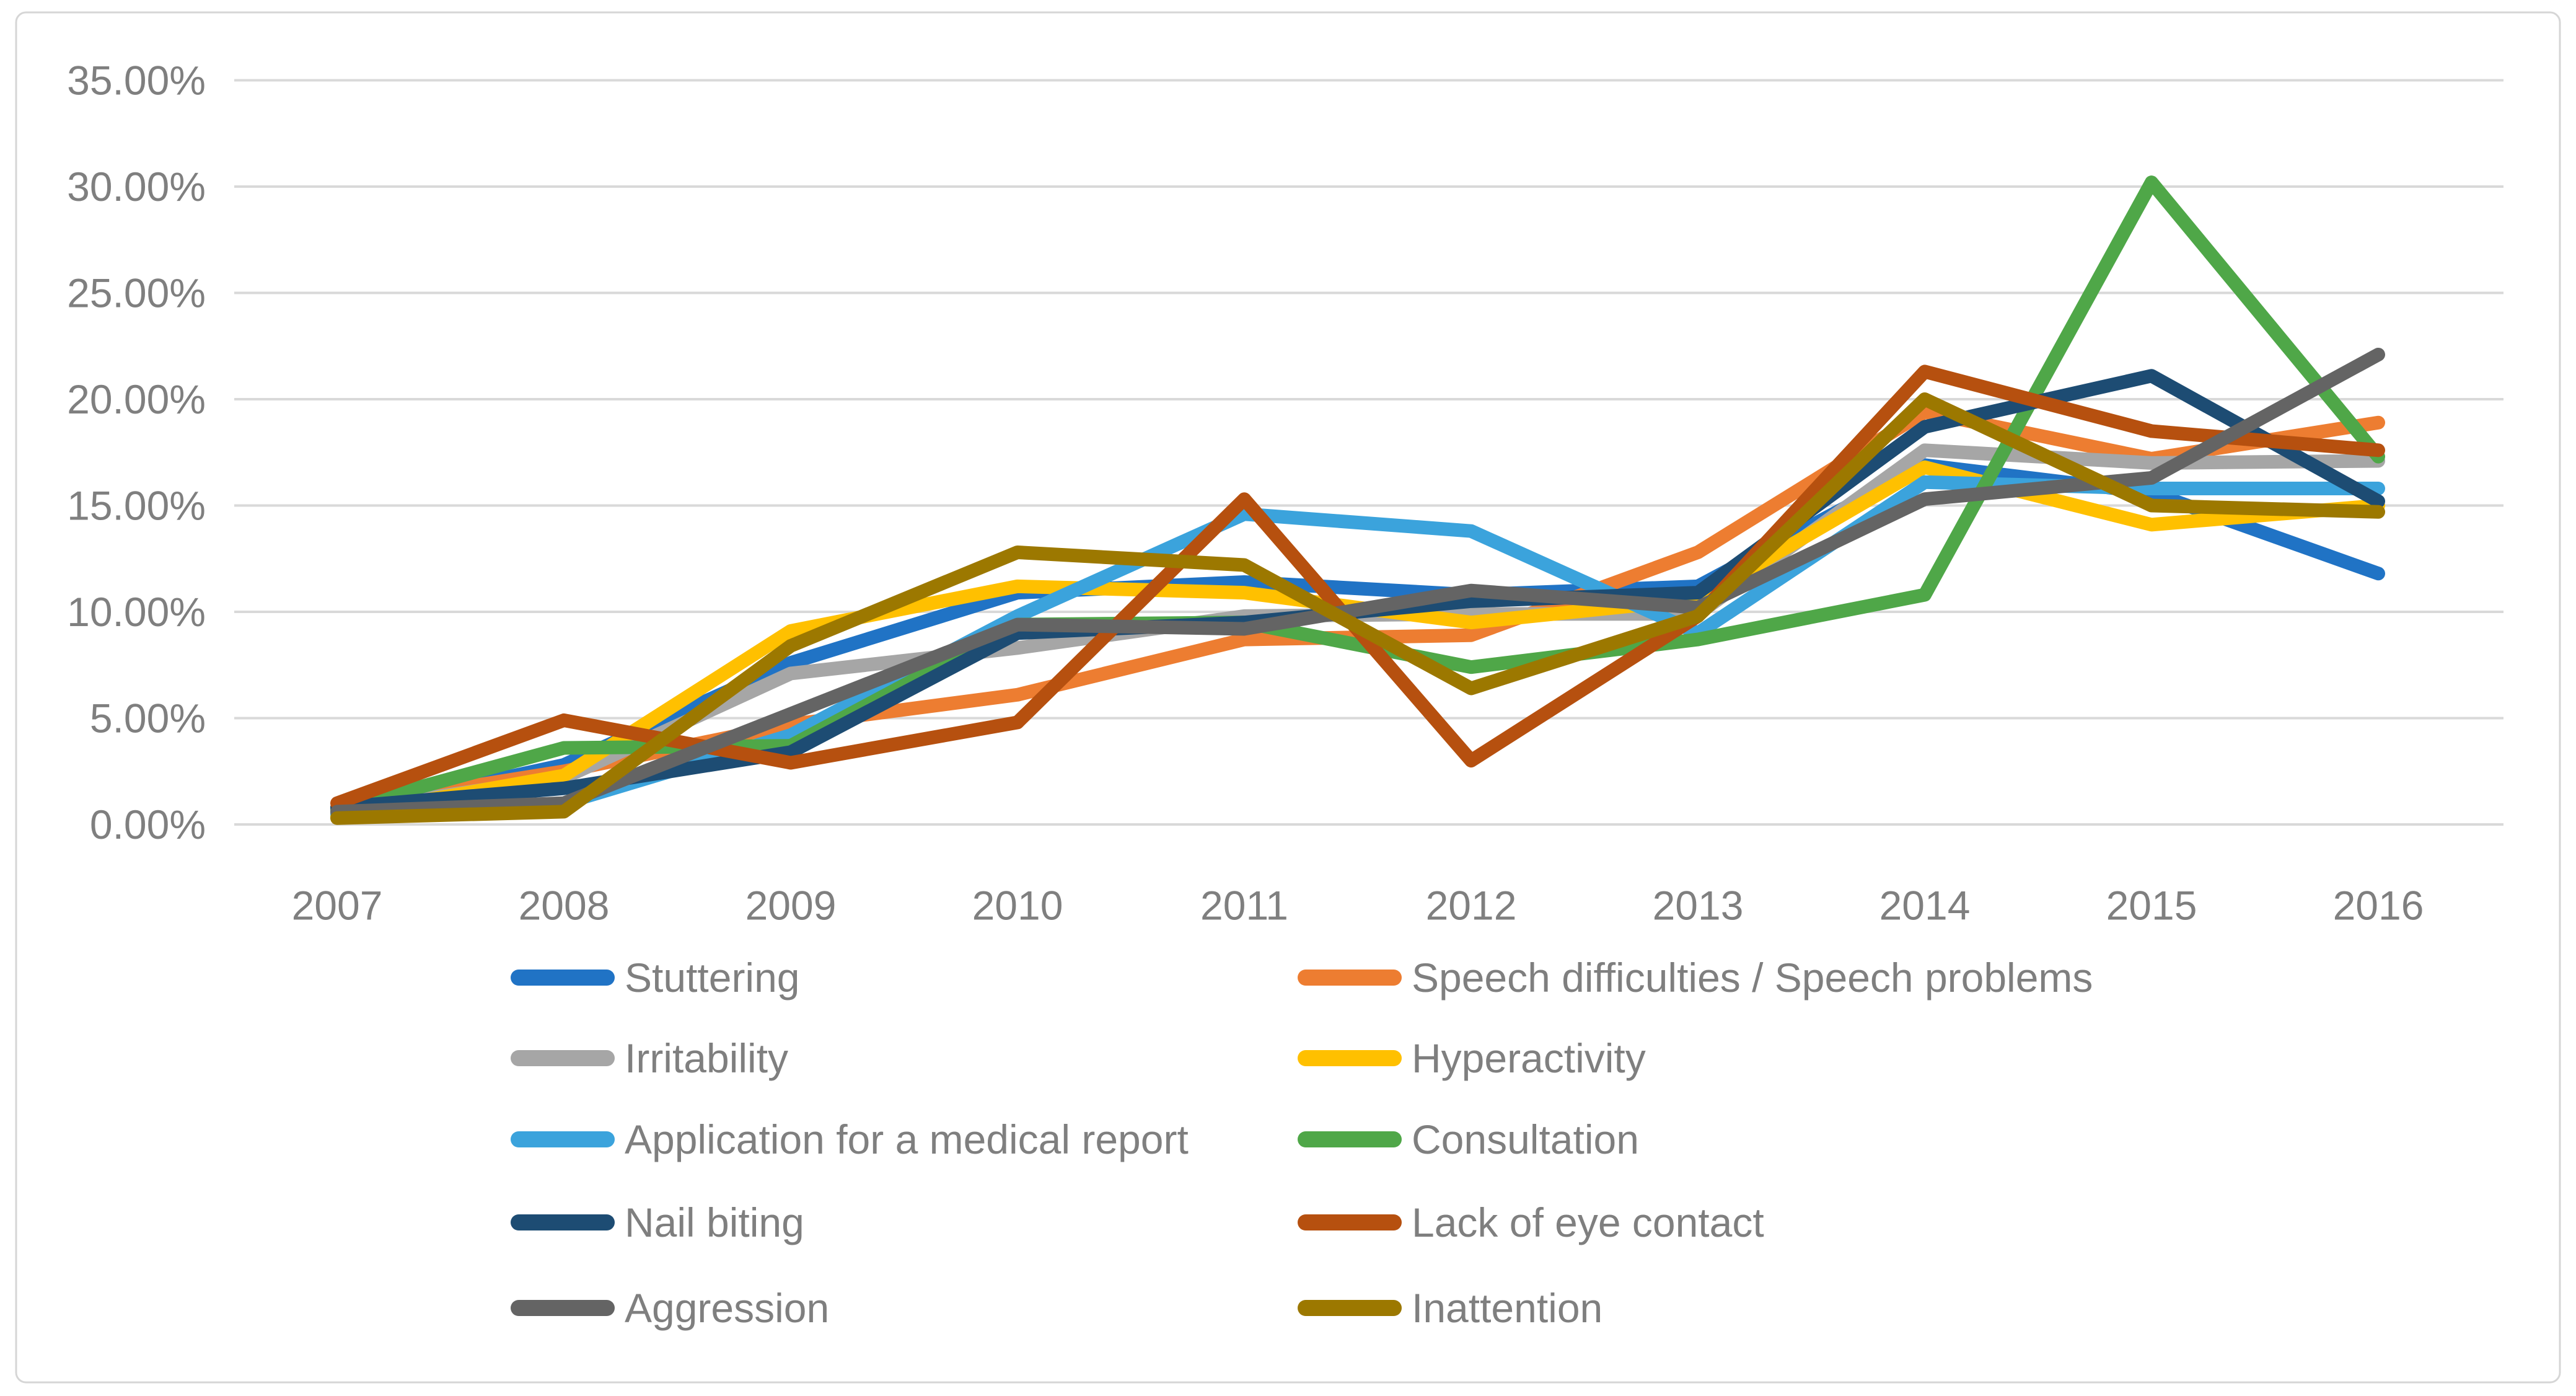 This screenshot has width=2576, height=1396. I want to click on legend-item: Consultation, so click(1469, 1140).